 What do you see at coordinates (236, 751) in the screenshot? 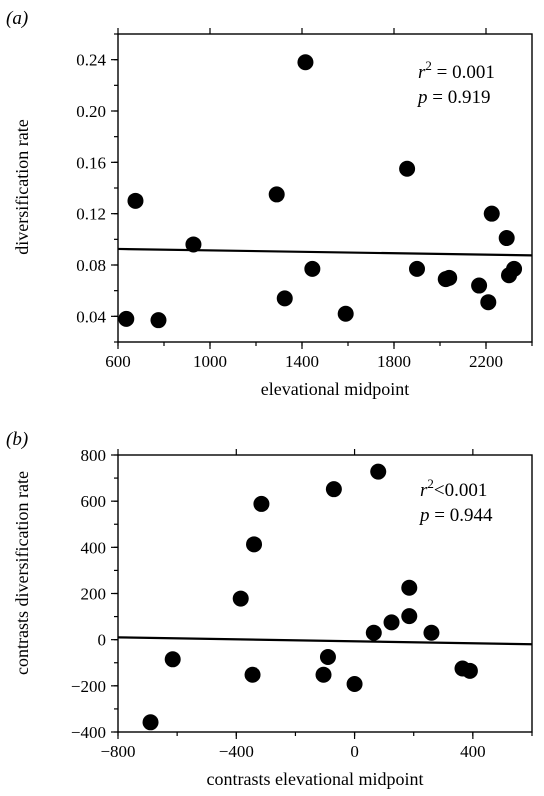
I see `panel-b-x-tick-label: −400` at bounding box center [236, 751].